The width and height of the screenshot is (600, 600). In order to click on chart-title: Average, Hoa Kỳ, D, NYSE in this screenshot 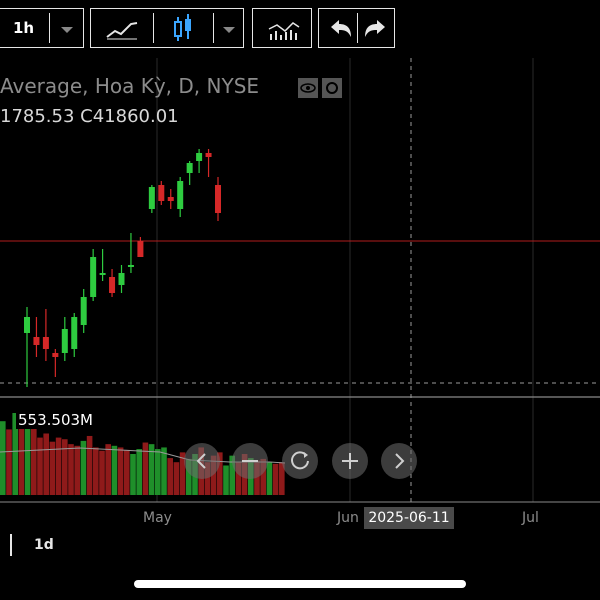, I will do `click(130, 86)`.